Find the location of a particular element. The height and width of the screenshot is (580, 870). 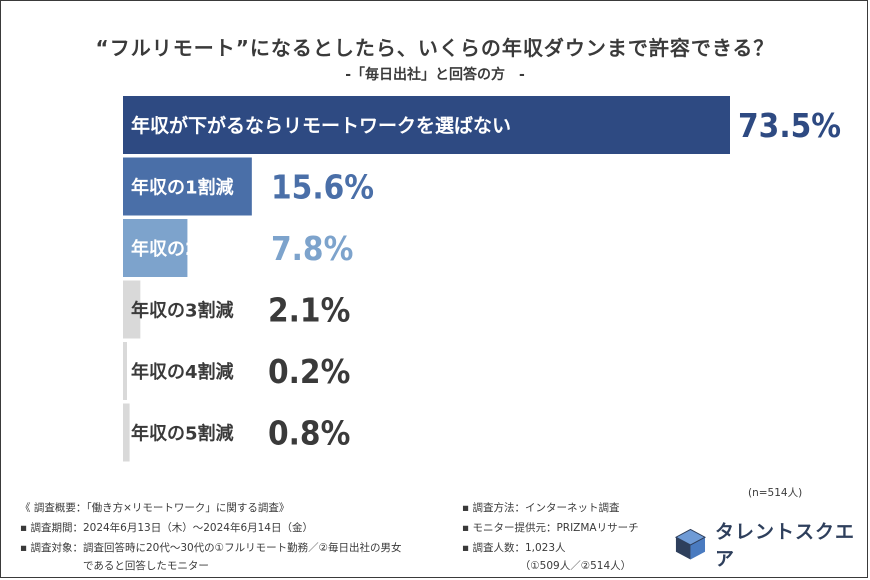

bar-label-2: 年収の1割減 is located at coordinates (182, 188).